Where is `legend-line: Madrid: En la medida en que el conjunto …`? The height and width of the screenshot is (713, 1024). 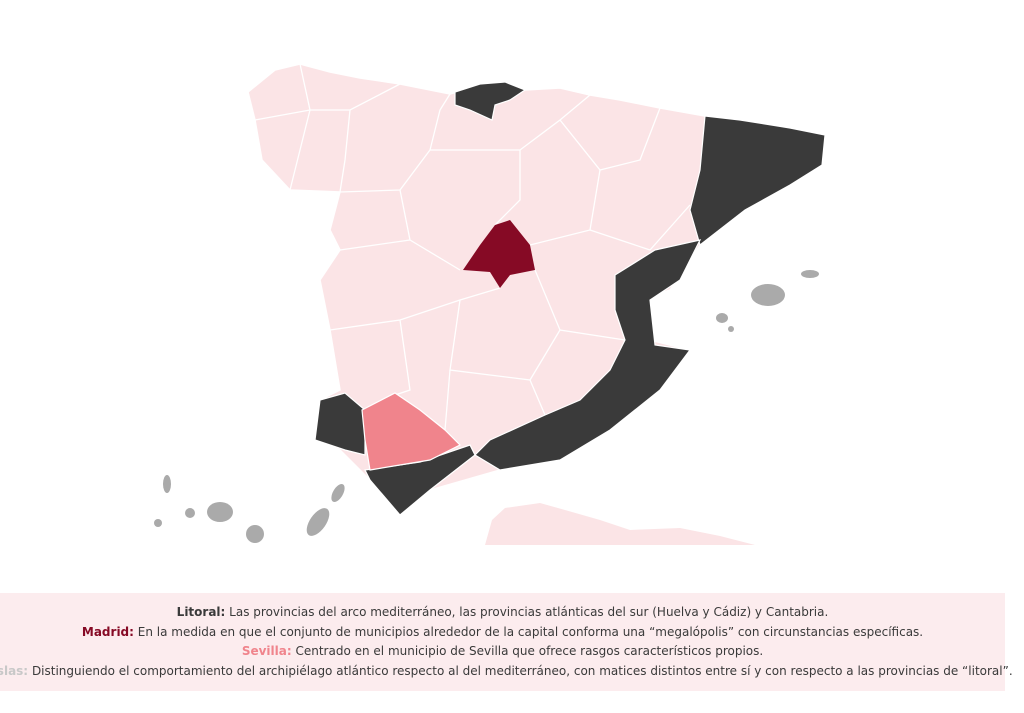 legend-line: Madrid: En la medida en que el conjunto … is located at coordinates (502, 633).